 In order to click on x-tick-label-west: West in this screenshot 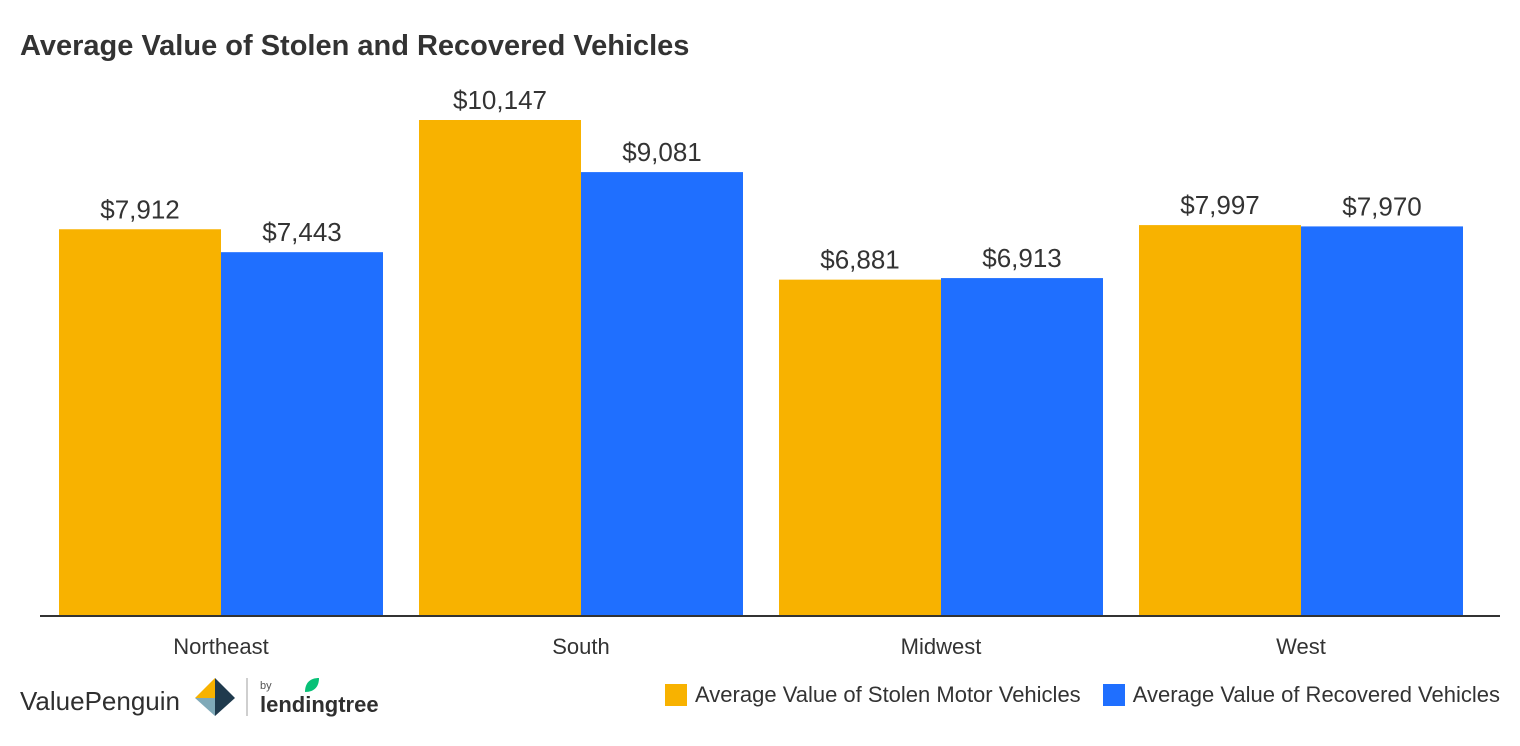, I will do `click(1301, 646)`.